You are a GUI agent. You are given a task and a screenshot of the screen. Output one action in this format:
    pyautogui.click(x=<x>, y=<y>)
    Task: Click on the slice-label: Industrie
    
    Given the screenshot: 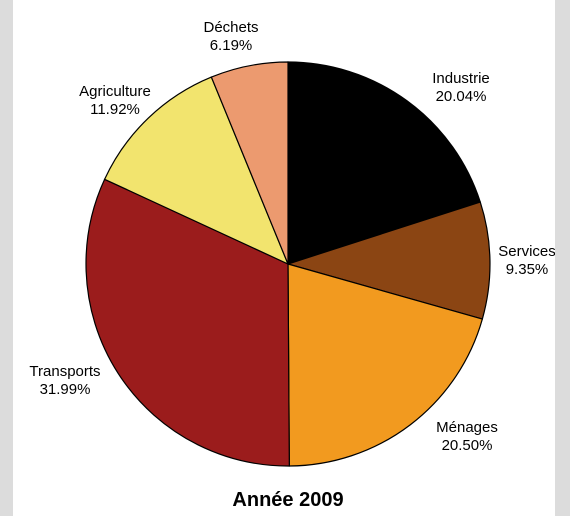 What is the action you would take?
    pyautogui.click(x=461, y=78)
    